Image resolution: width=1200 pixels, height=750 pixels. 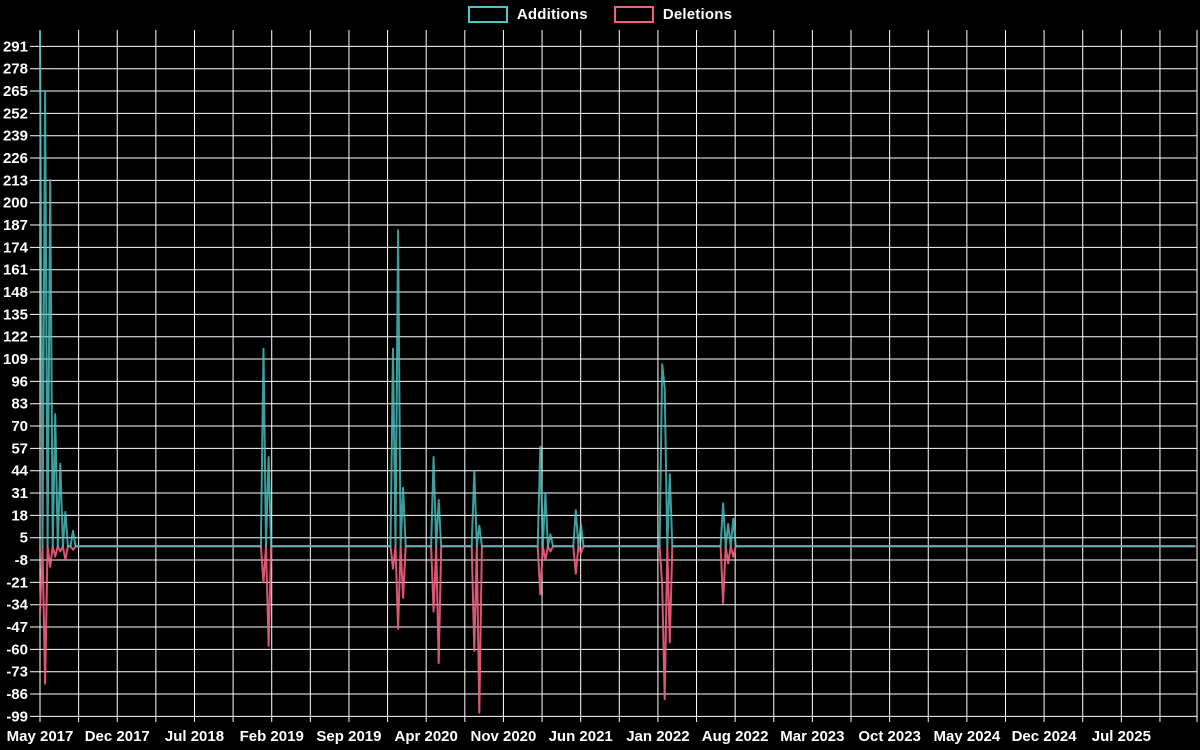 I want to click on deletions-legend-label: Deletions, so click(x=697, y=14).